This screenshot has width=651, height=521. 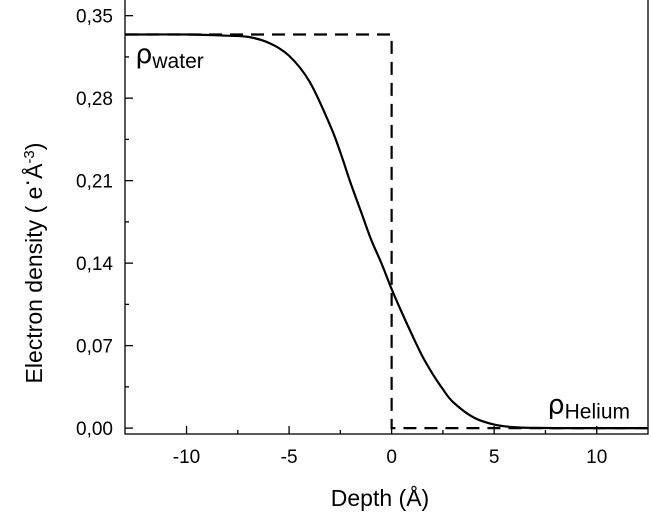 I want to click on y-axis-title-close: ), so click(x=34, y=147).